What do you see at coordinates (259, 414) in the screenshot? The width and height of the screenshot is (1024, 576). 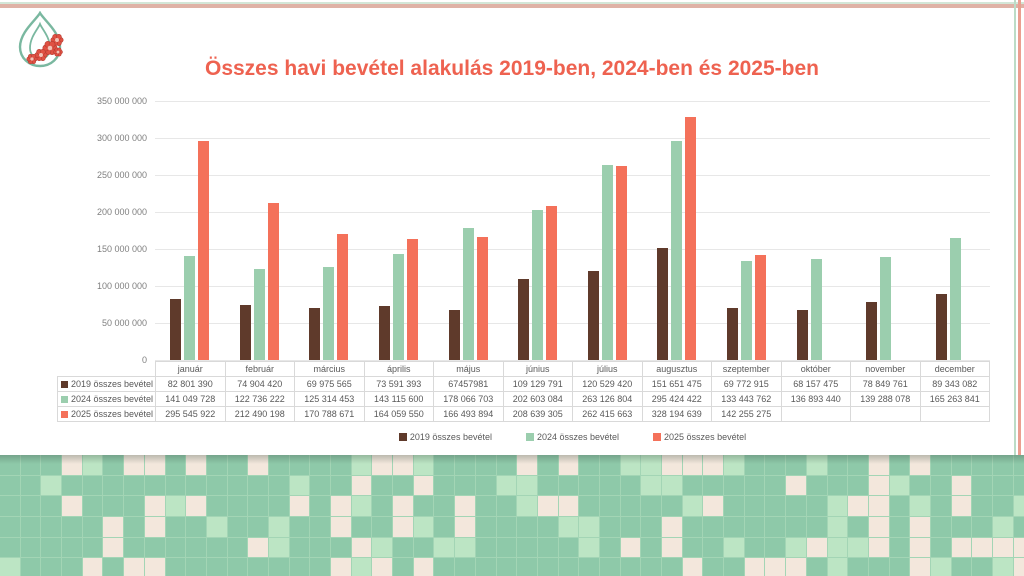 I see `table-cell: 212 490 198` at bounding box center [259, 414].